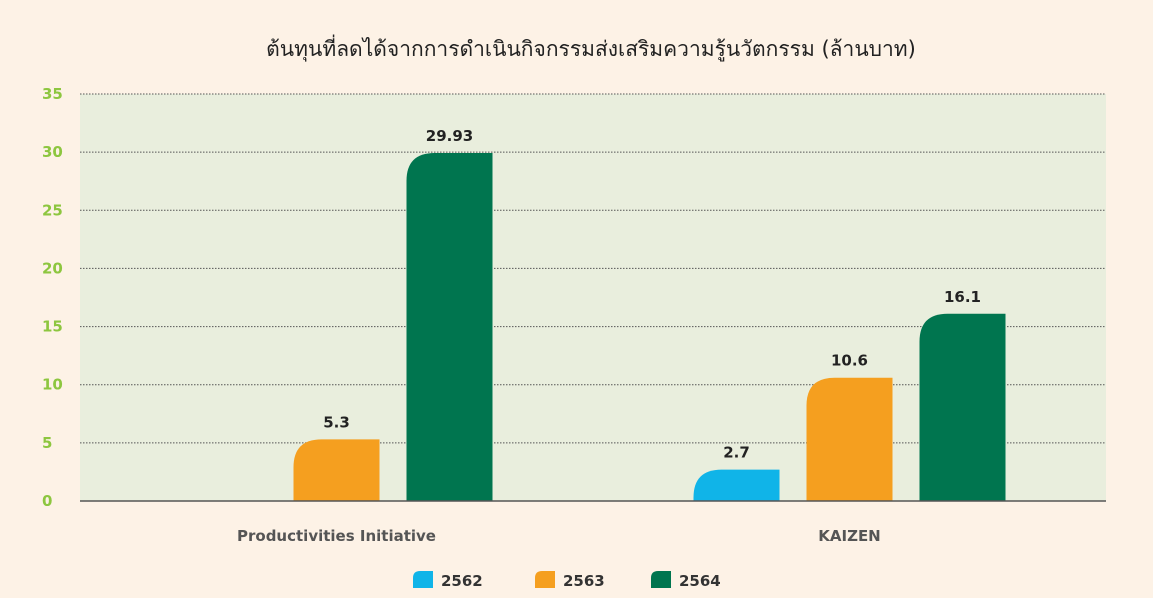 The width and height of the screenshot is (1153, 598). Describe the element at coordinates (52, 385) in the screenshot. I see `y-tick-label: 10` at that location.